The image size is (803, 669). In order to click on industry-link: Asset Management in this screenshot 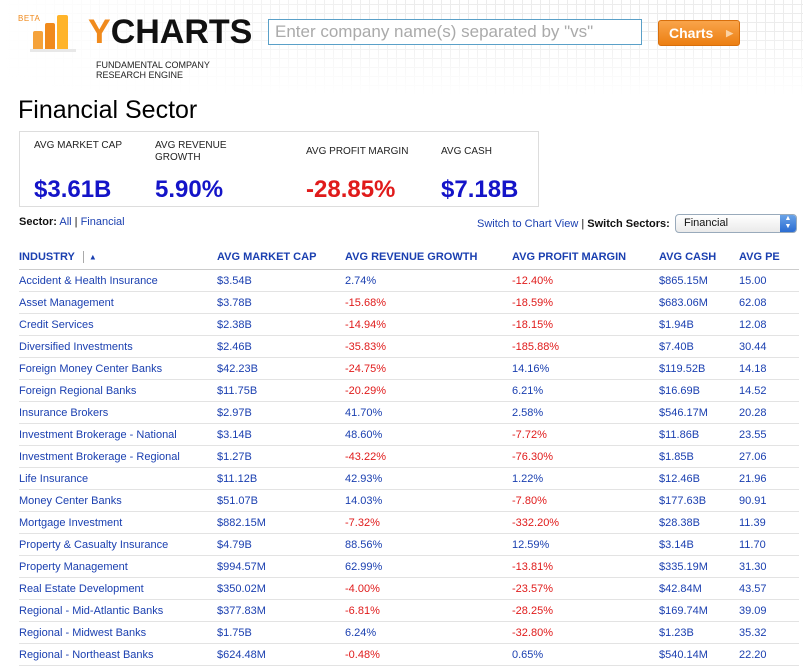, I will do `click(66, 302)`.